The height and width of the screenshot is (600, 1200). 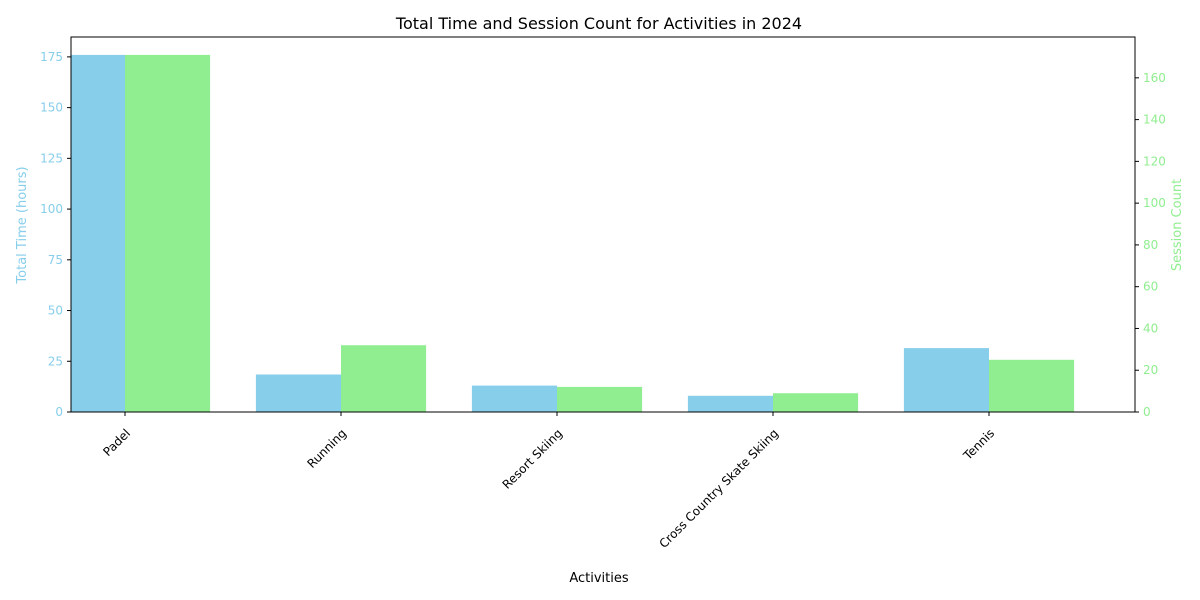 What do you see at coordinates (51, 209) in the screenshot?
I see `y-left-tick-label-4: 100` at bounding box center [51, 209].